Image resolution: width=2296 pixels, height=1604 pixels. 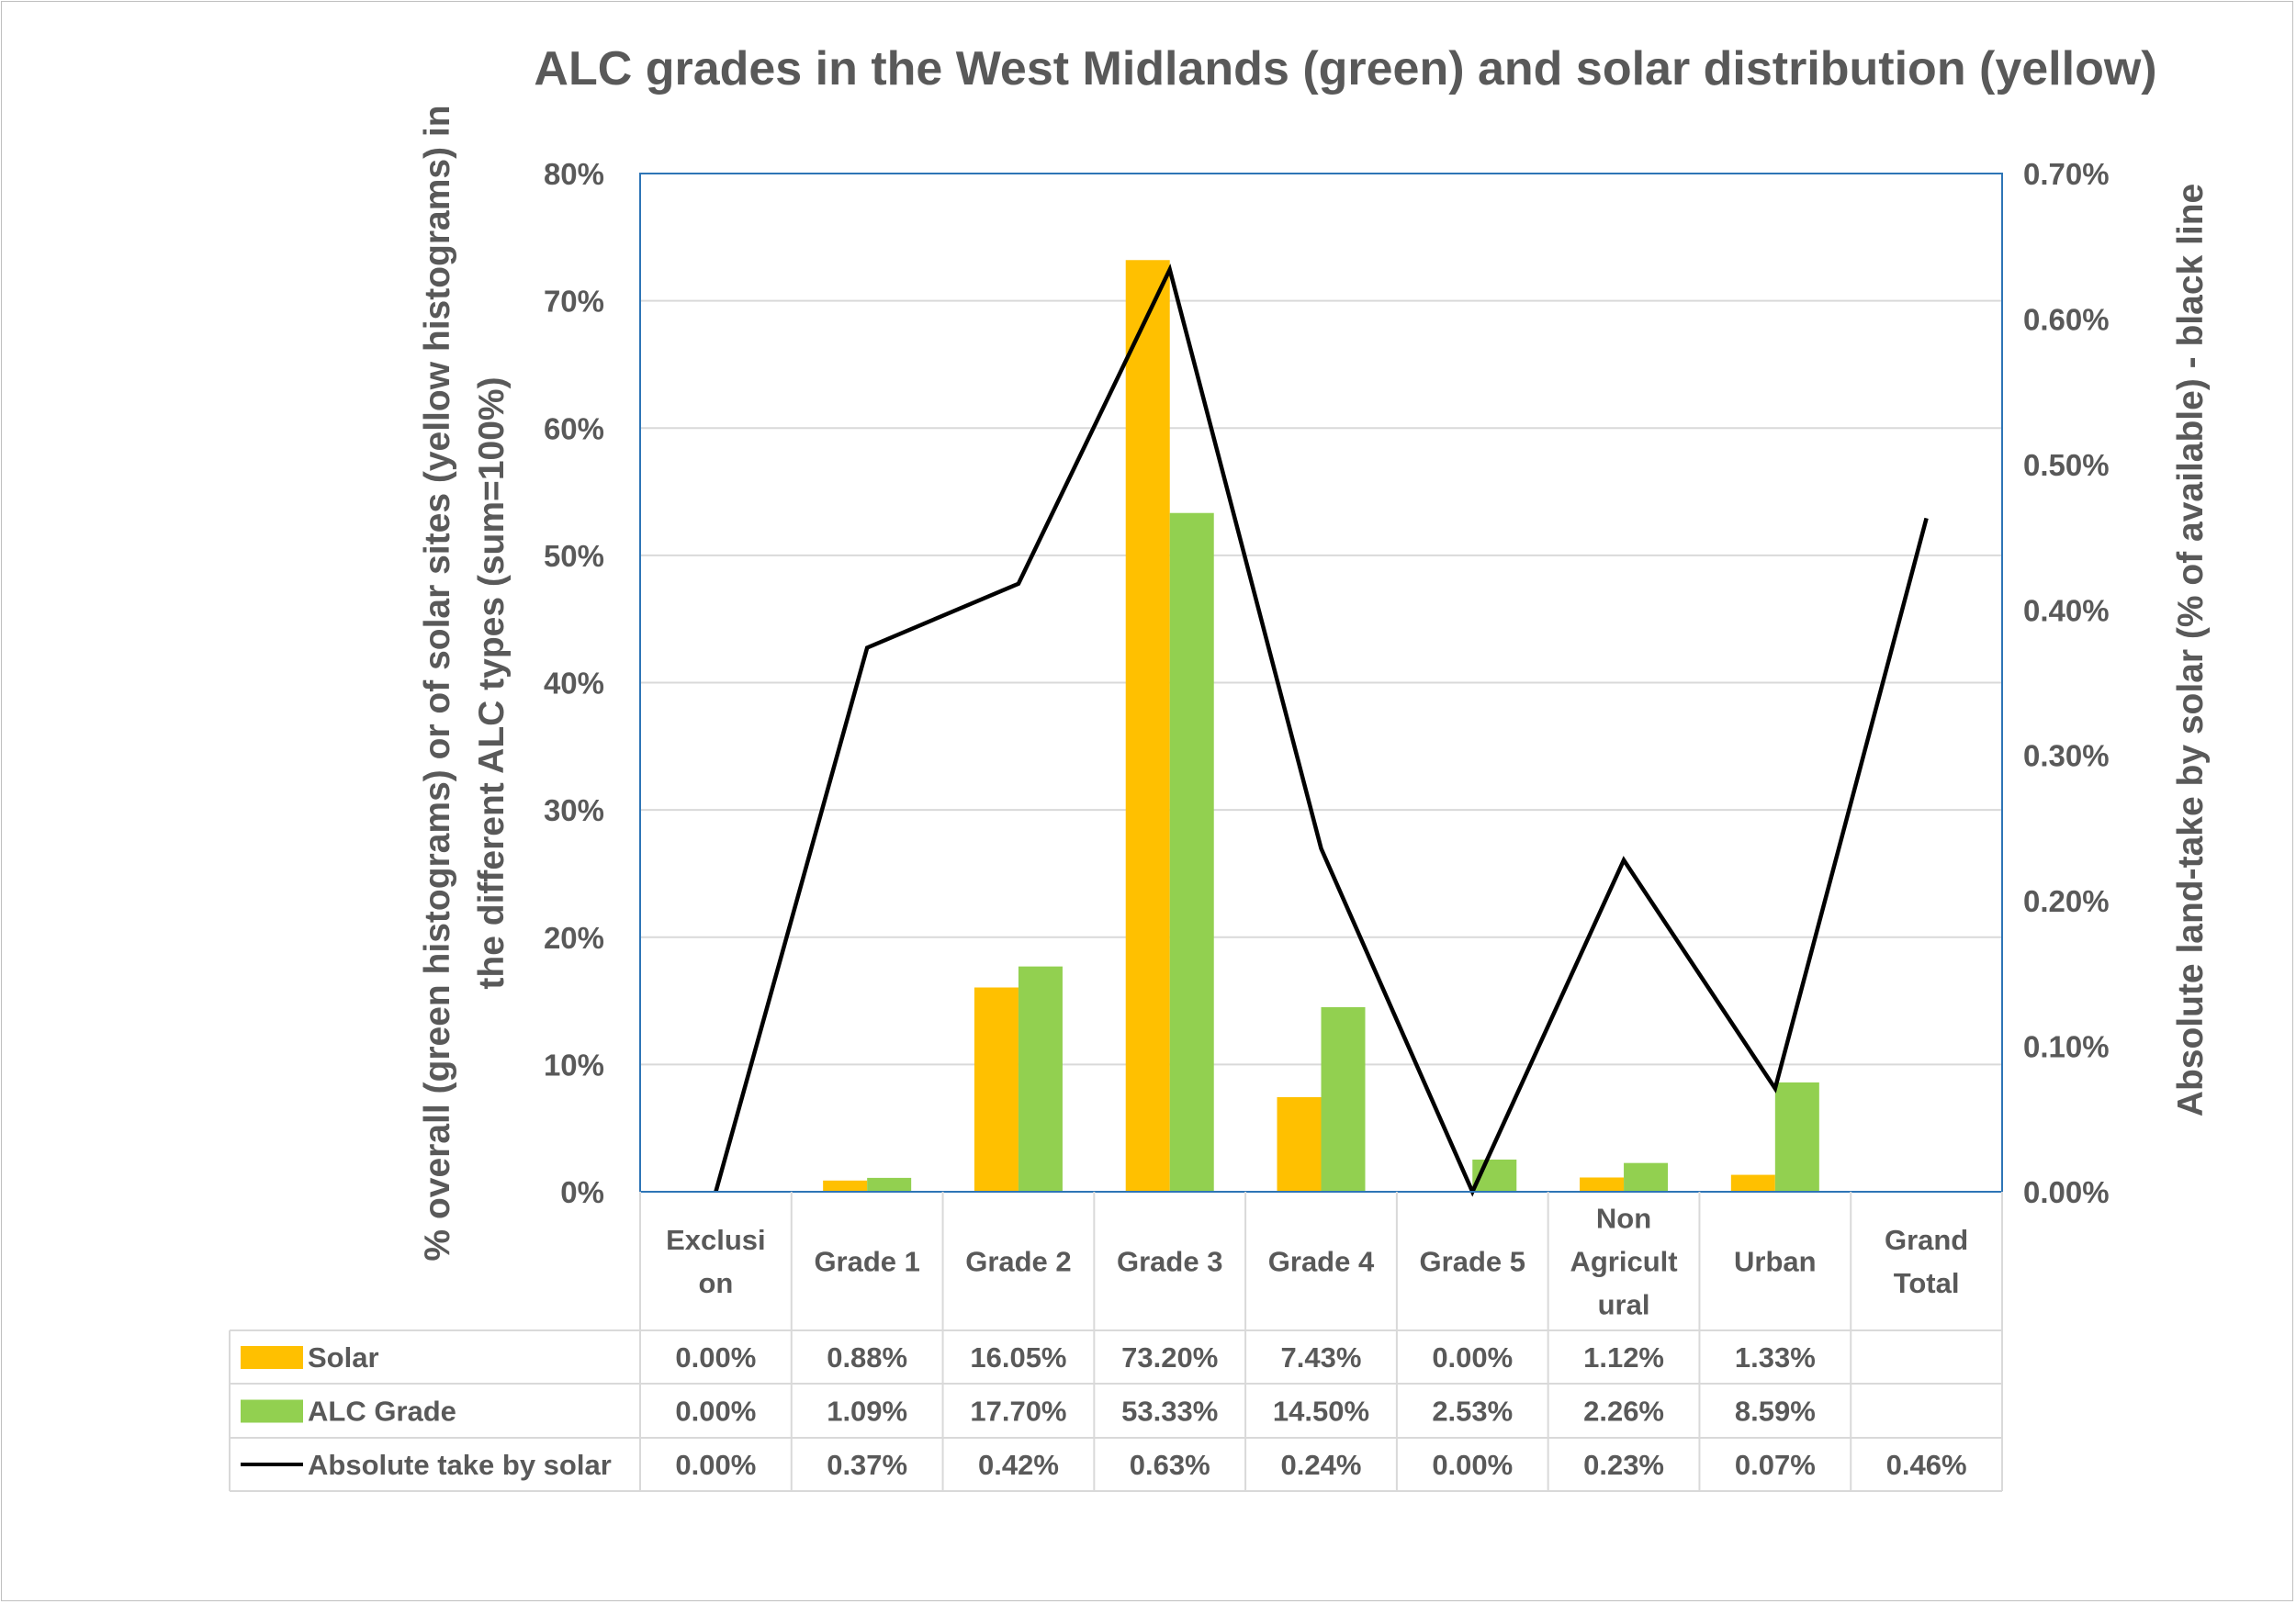 What do you see at coordinates (574, 810) in the screenshot?
I see `y-left-tick-label: 30%` at bounding box center [574, 810].